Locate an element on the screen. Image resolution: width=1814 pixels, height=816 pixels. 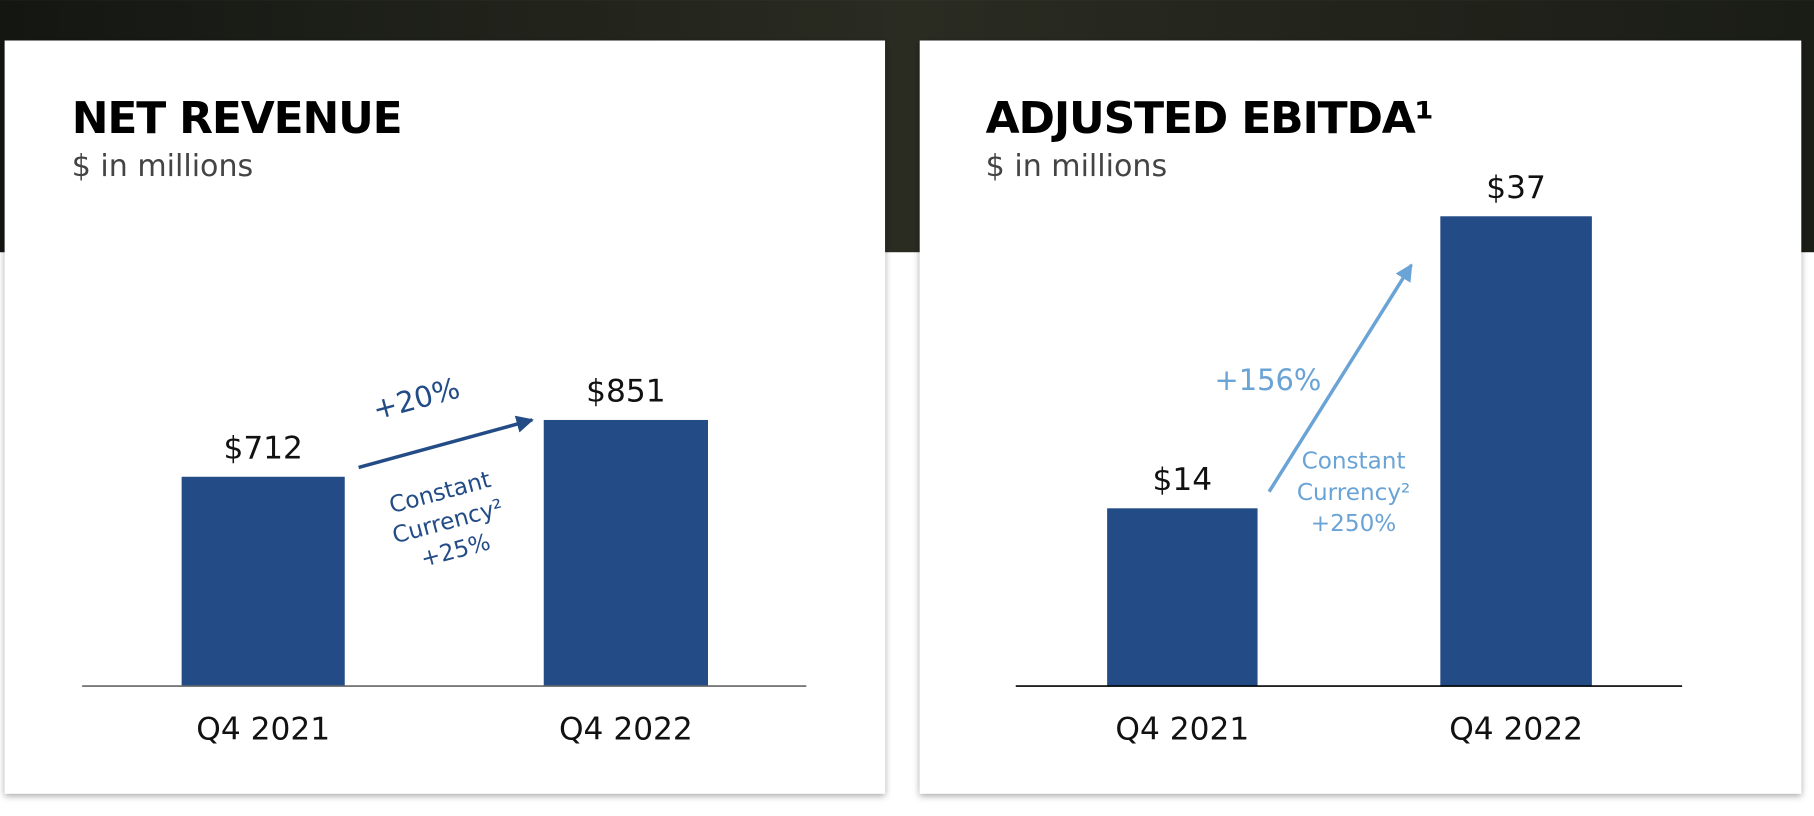
value-label: $712 is located at coordinates (262, 448).